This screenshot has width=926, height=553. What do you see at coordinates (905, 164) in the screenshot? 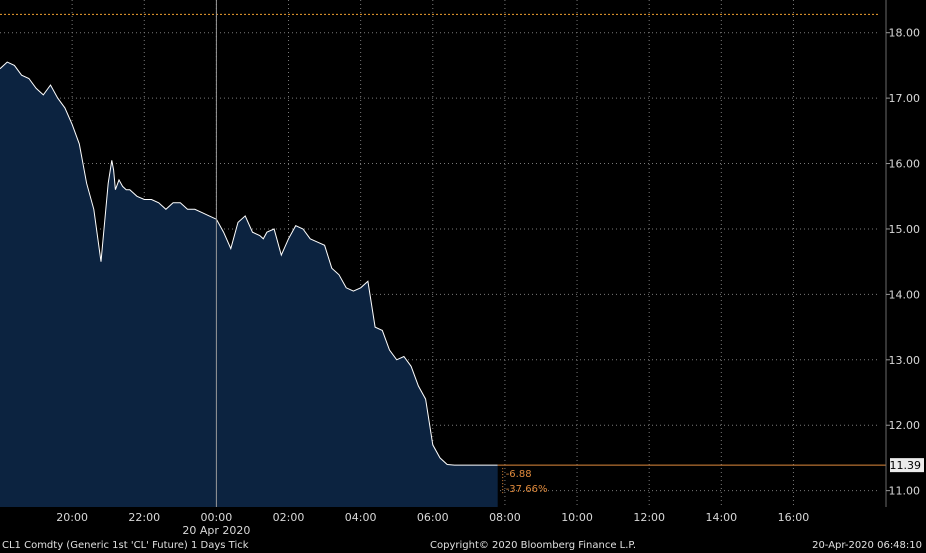
I see `y-tick-label: 16.00` at bounding box center [905, 164].